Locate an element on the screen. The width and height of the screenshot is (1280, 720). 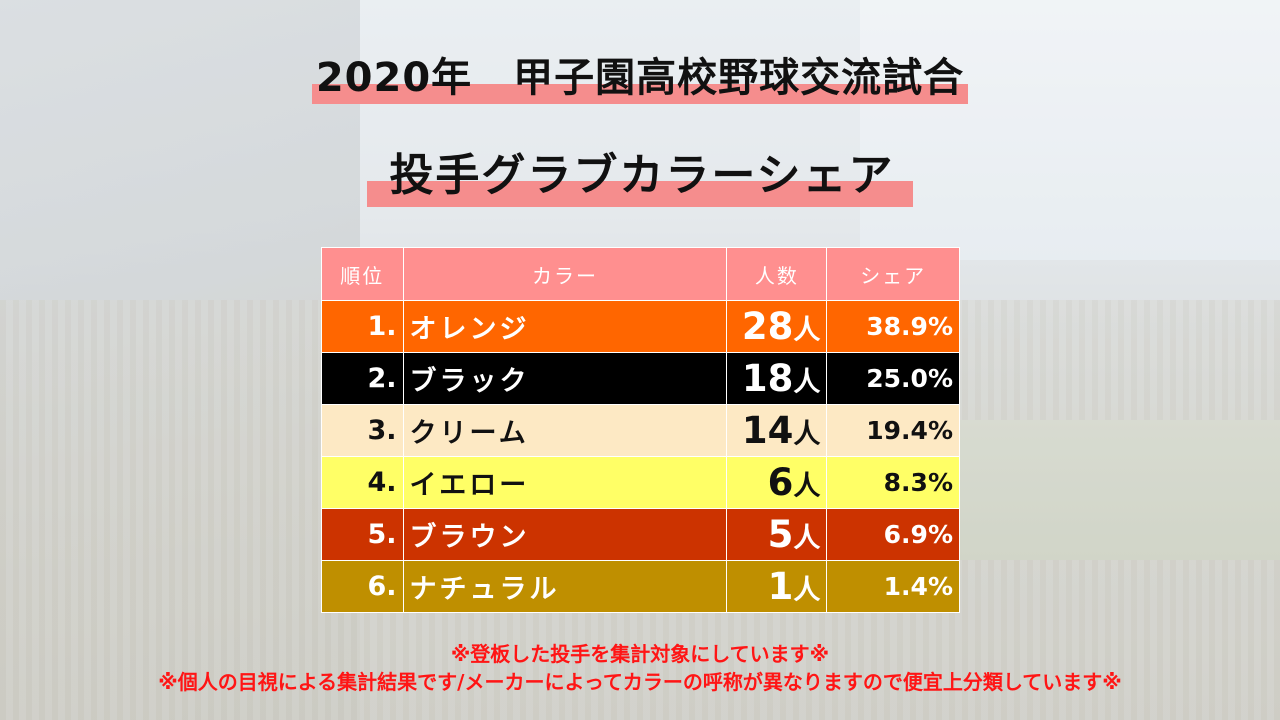
rank-cell: 3. is located at coordinates (362, 430).